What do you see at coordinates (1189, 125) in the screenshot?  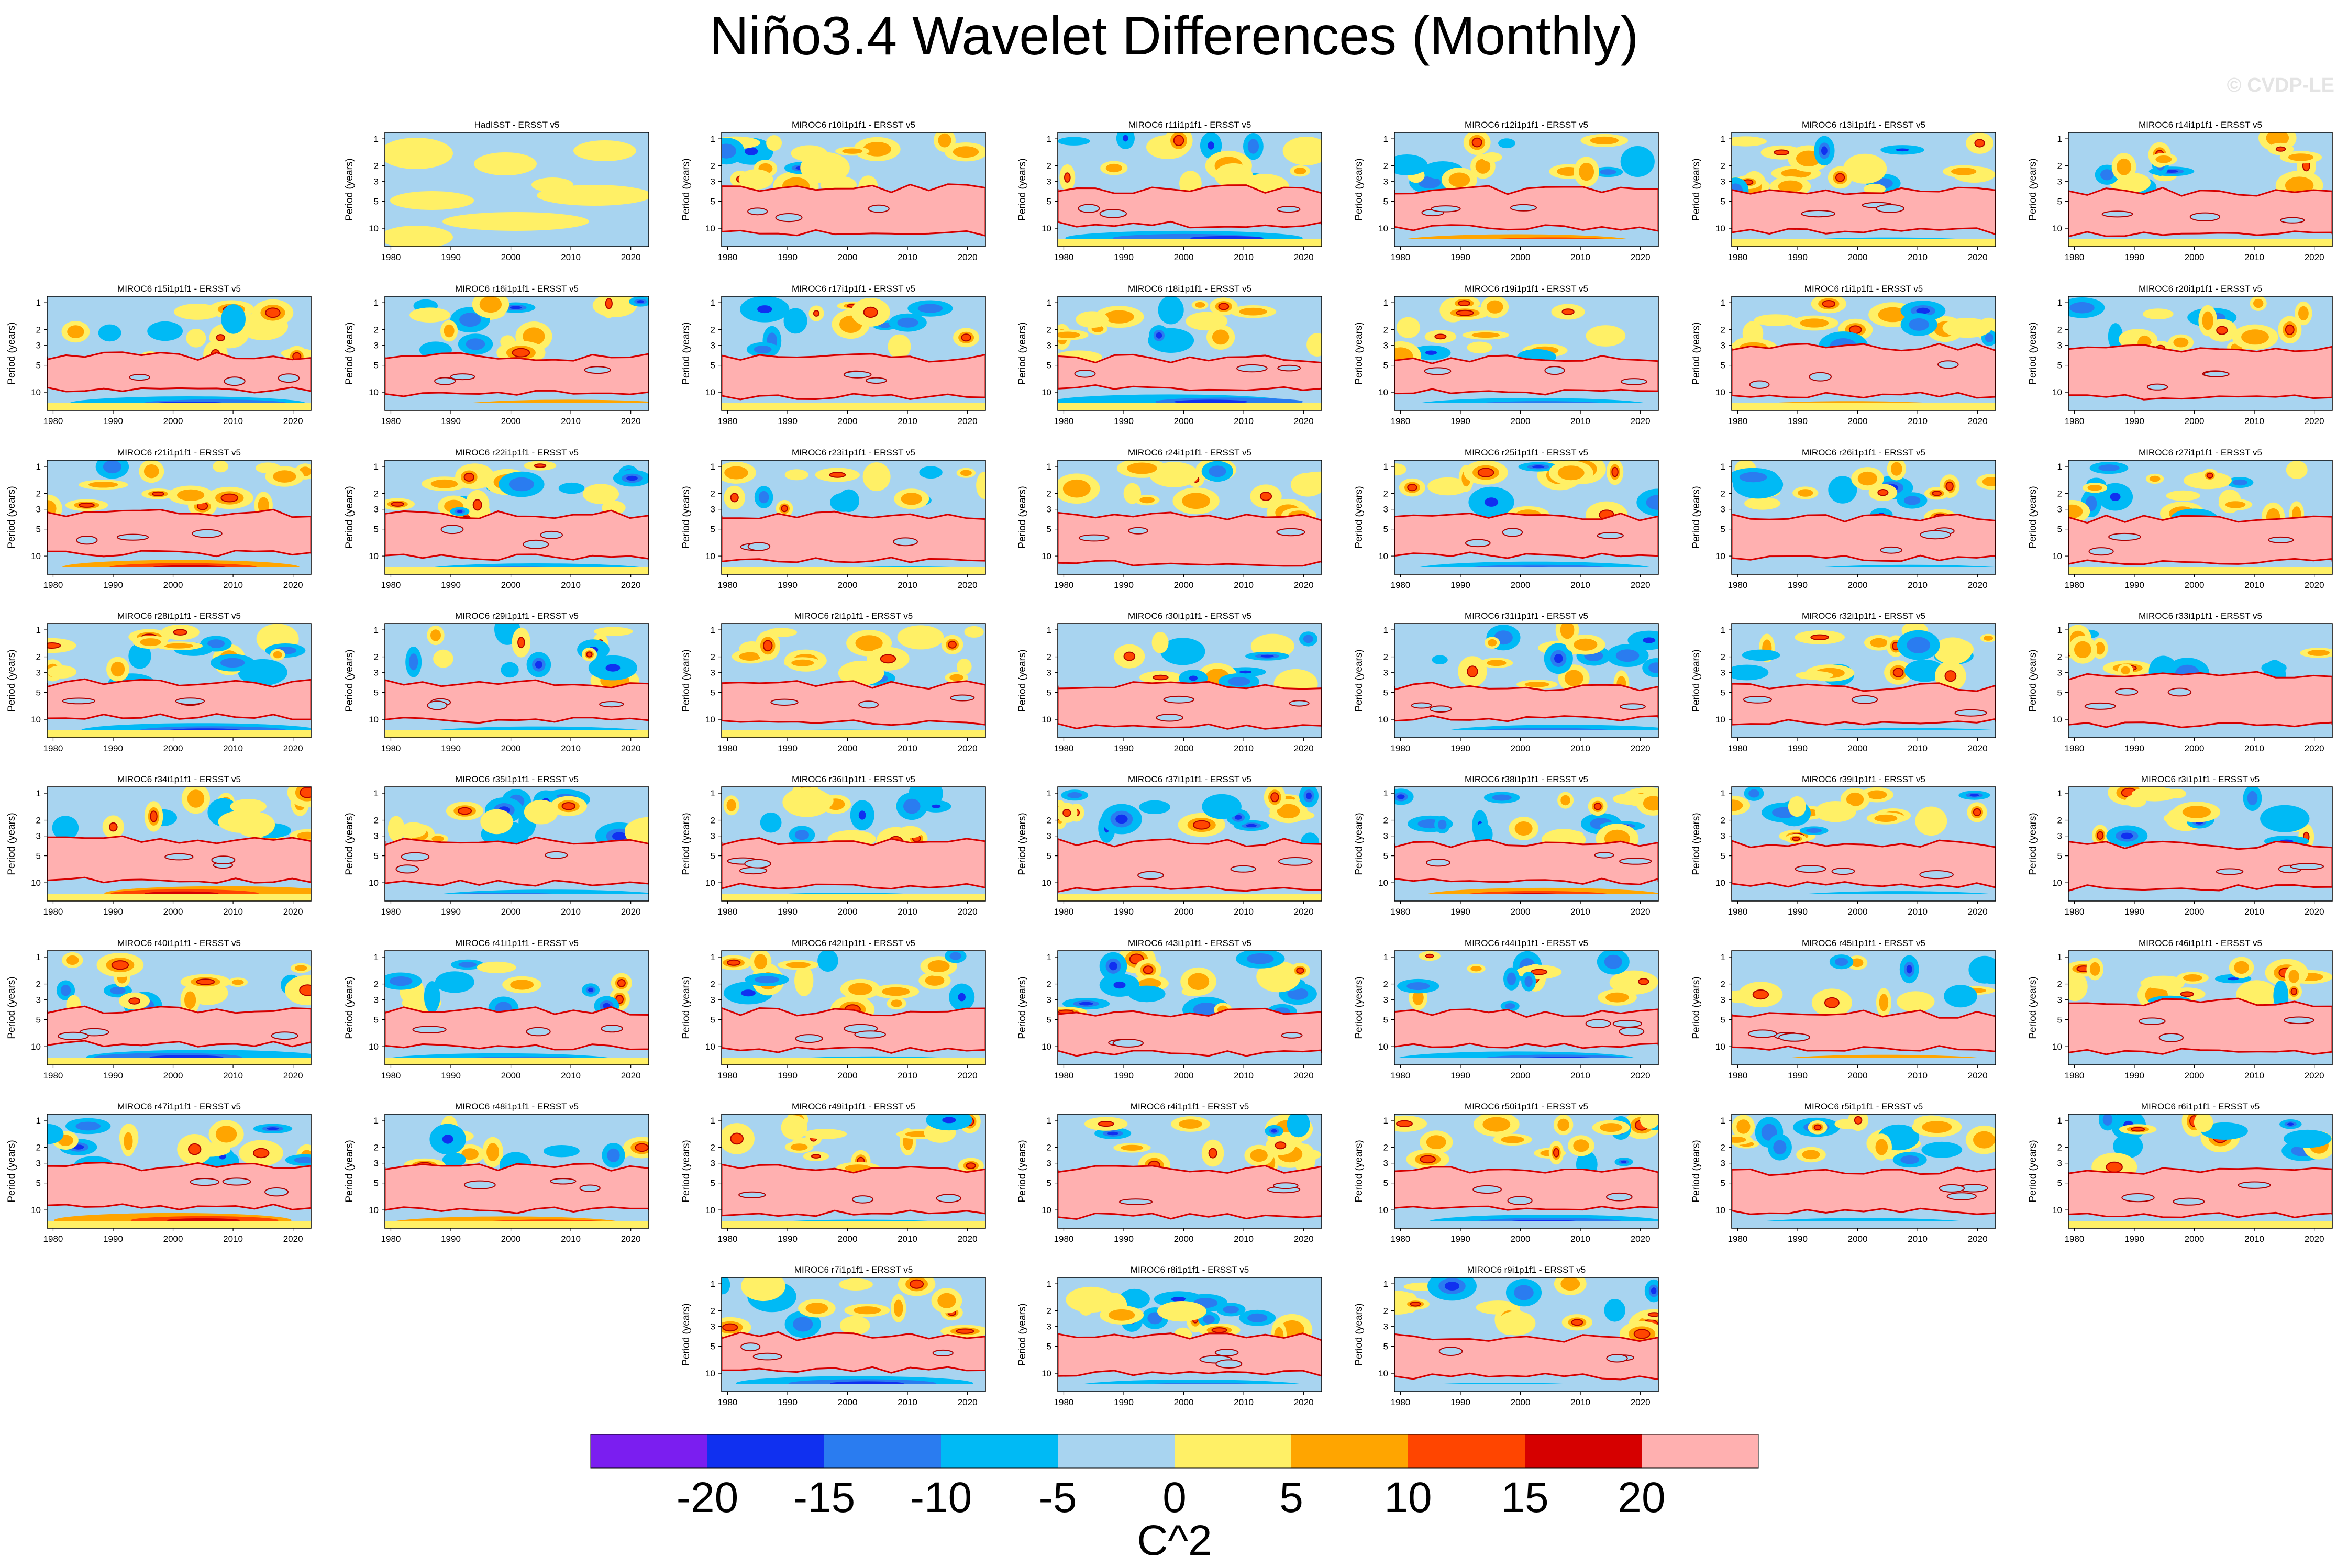 I see `panel-title: MIROC6 r11i1p1f1 - ERSST v5` at bounding box center [1189, 125].